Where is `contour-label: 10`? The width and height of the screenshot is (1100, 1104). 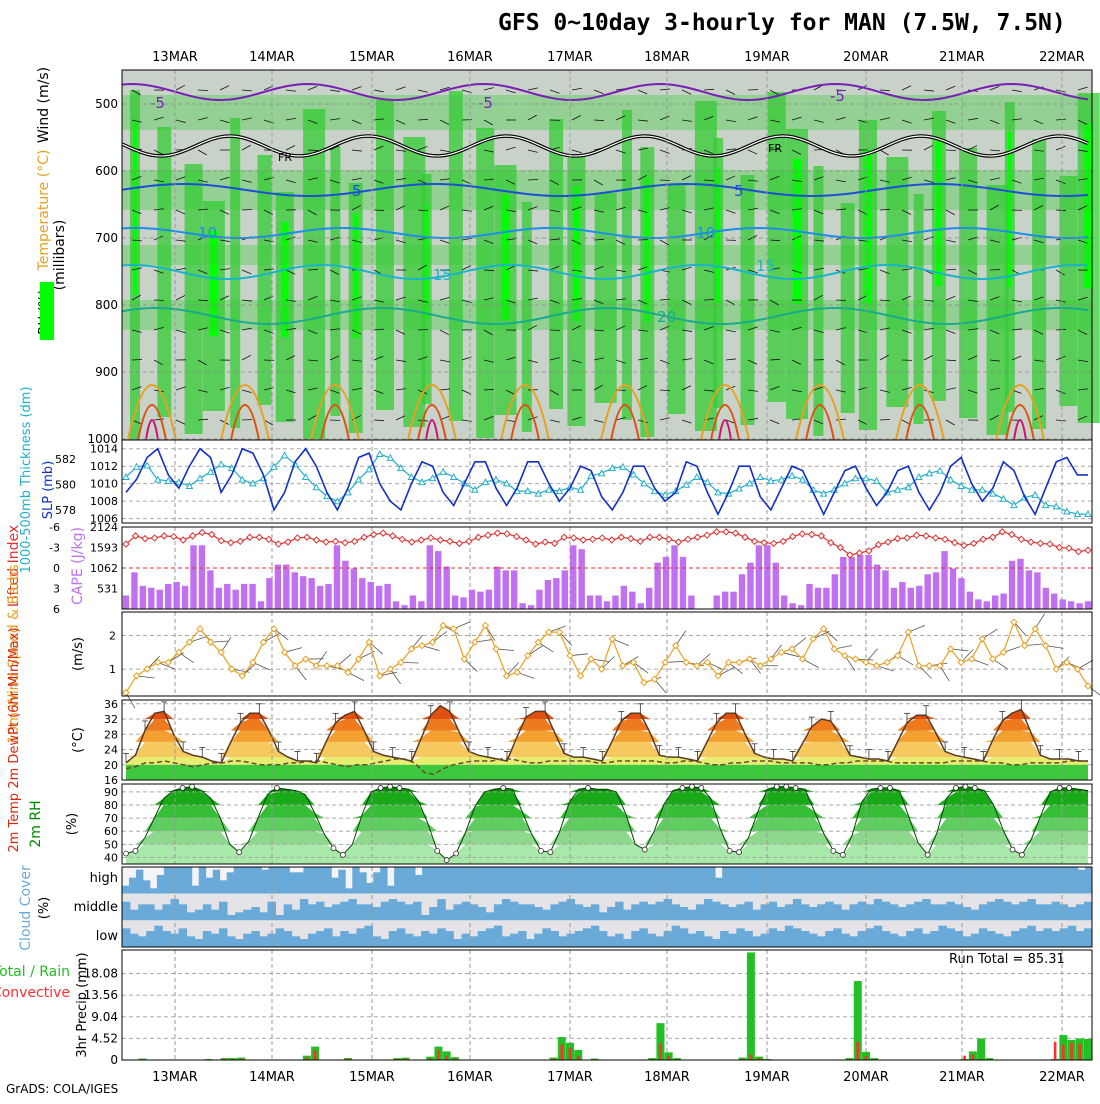 contour-label: 10 is located at coordinates (207, 233).